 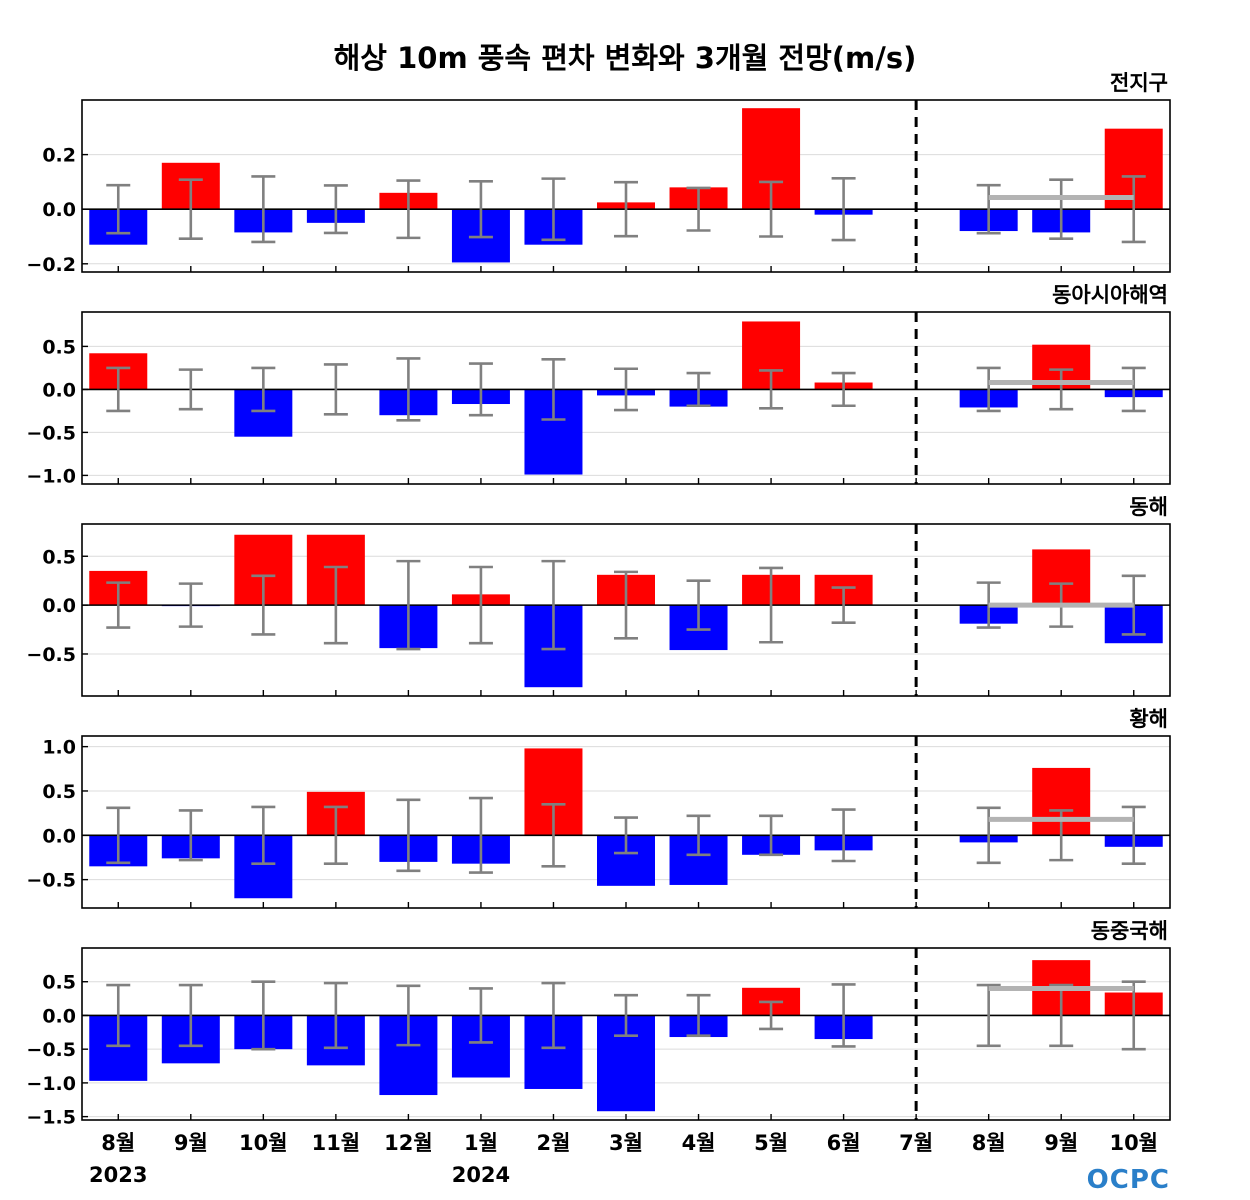 What do you see at coordinates (51, 265) in the screenshot?
I see `y-tick-label: −0.2` at bounding box center [51, 265].